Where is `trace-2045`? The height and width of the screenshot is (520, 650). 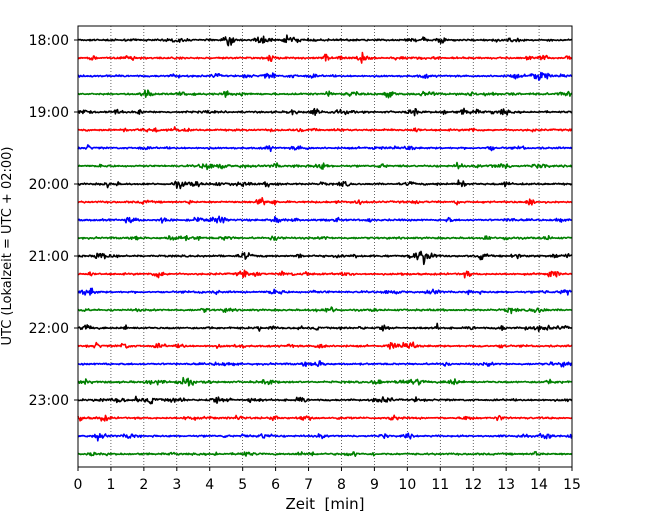 trace-2045 is located at coordinates (325, 238).